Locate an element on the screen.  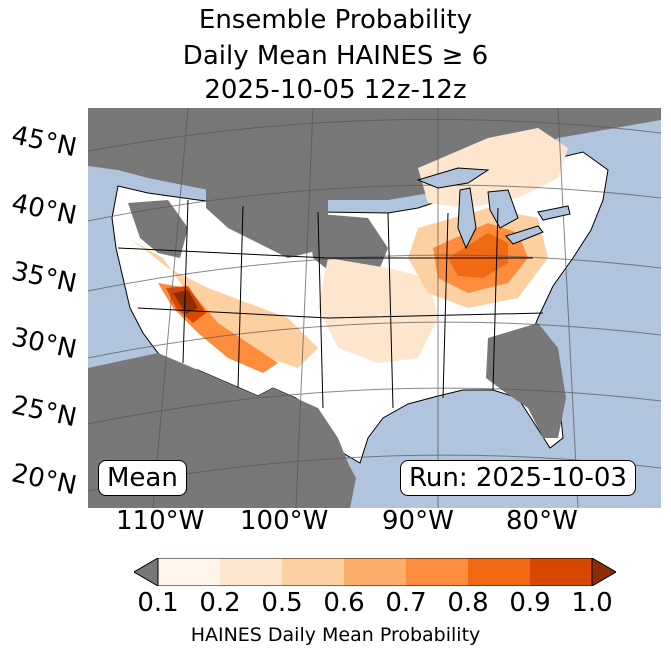
title-line-3: 2025-10-05 12z-12z is located at coordinates (335, 90).